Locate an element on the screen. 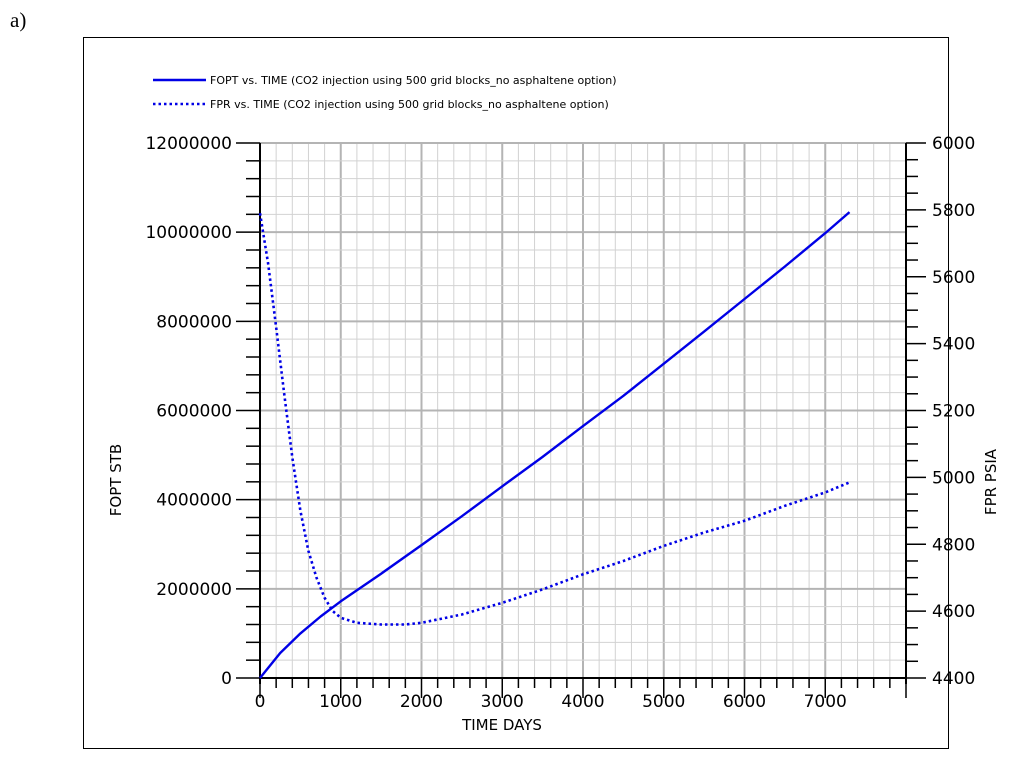 The width and height of the screenshot is (1024, 759). x-tick-label: 7000 is located at coordinates (825, 702).